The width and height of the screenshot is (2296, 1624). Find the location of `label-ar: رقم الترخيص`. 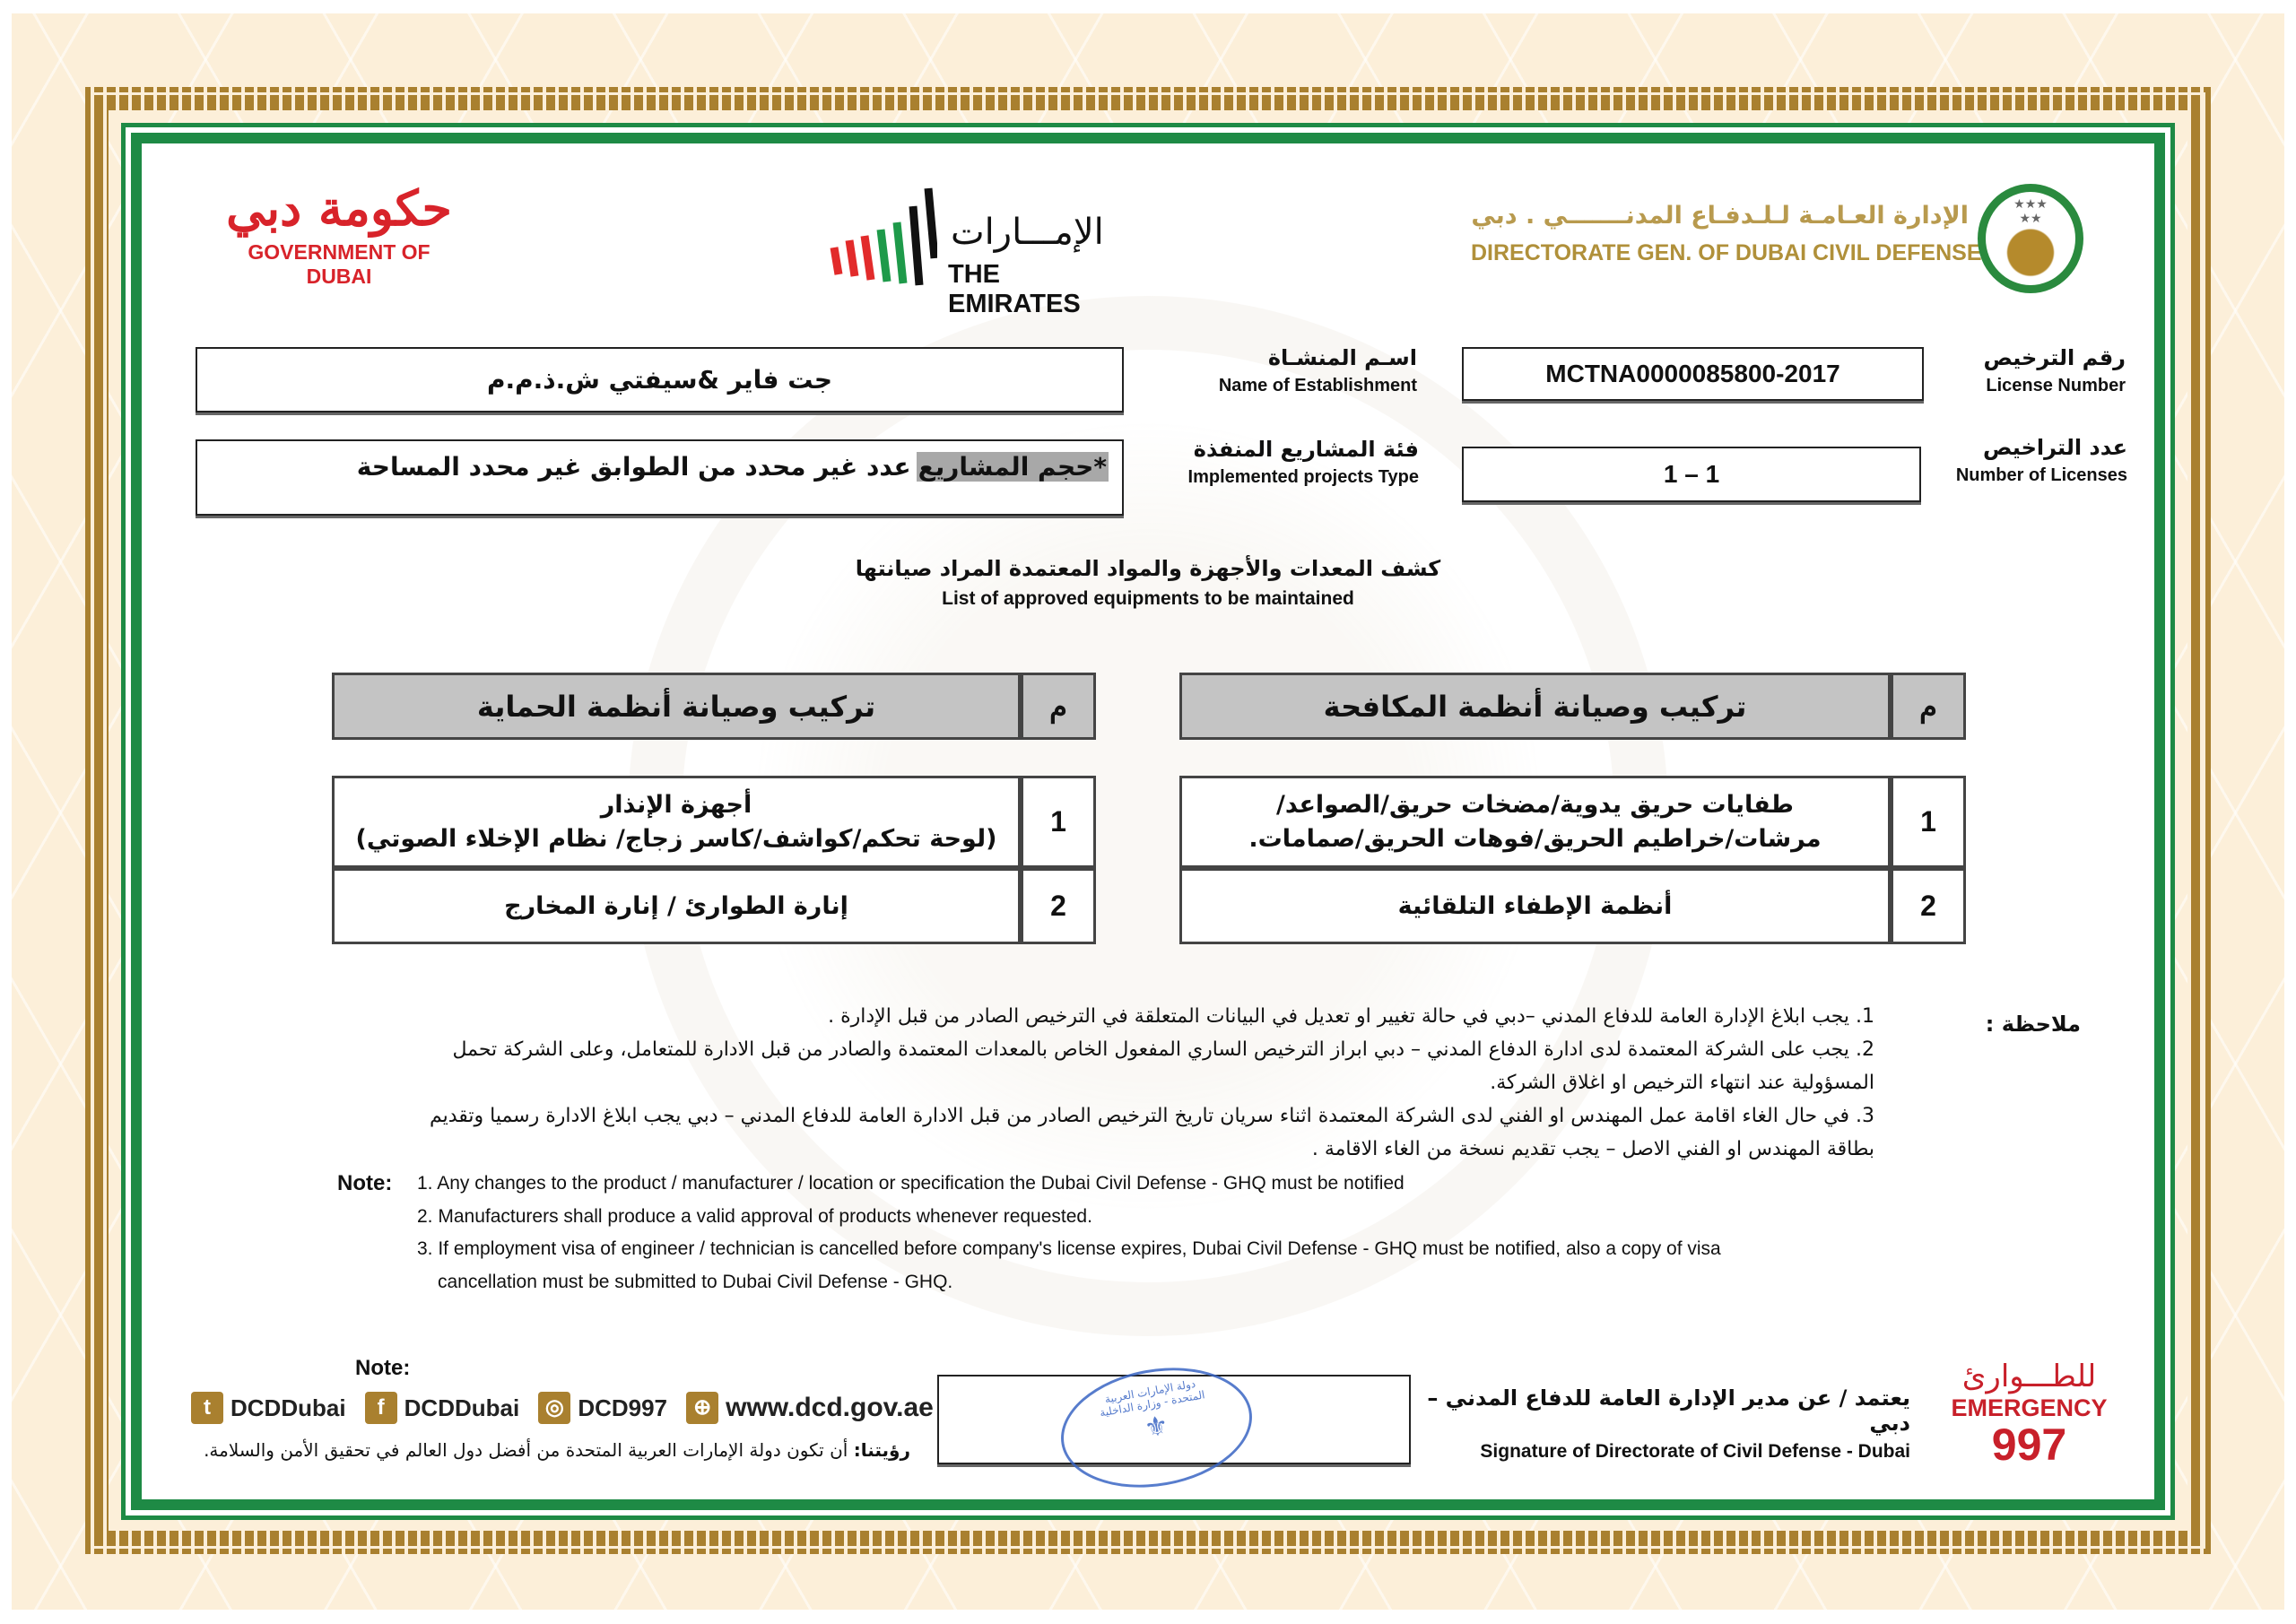

label-ar: رقم الترخيص is located at coordinates (2054, 357).